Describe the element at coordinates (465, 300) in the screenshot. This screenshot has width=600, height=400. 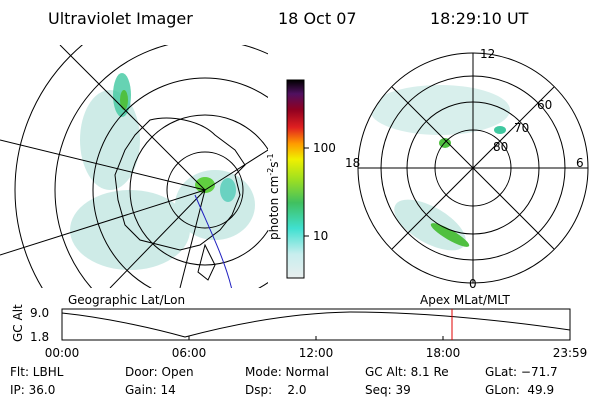
I see `right-title: Apex MLat/MLT` at that location.